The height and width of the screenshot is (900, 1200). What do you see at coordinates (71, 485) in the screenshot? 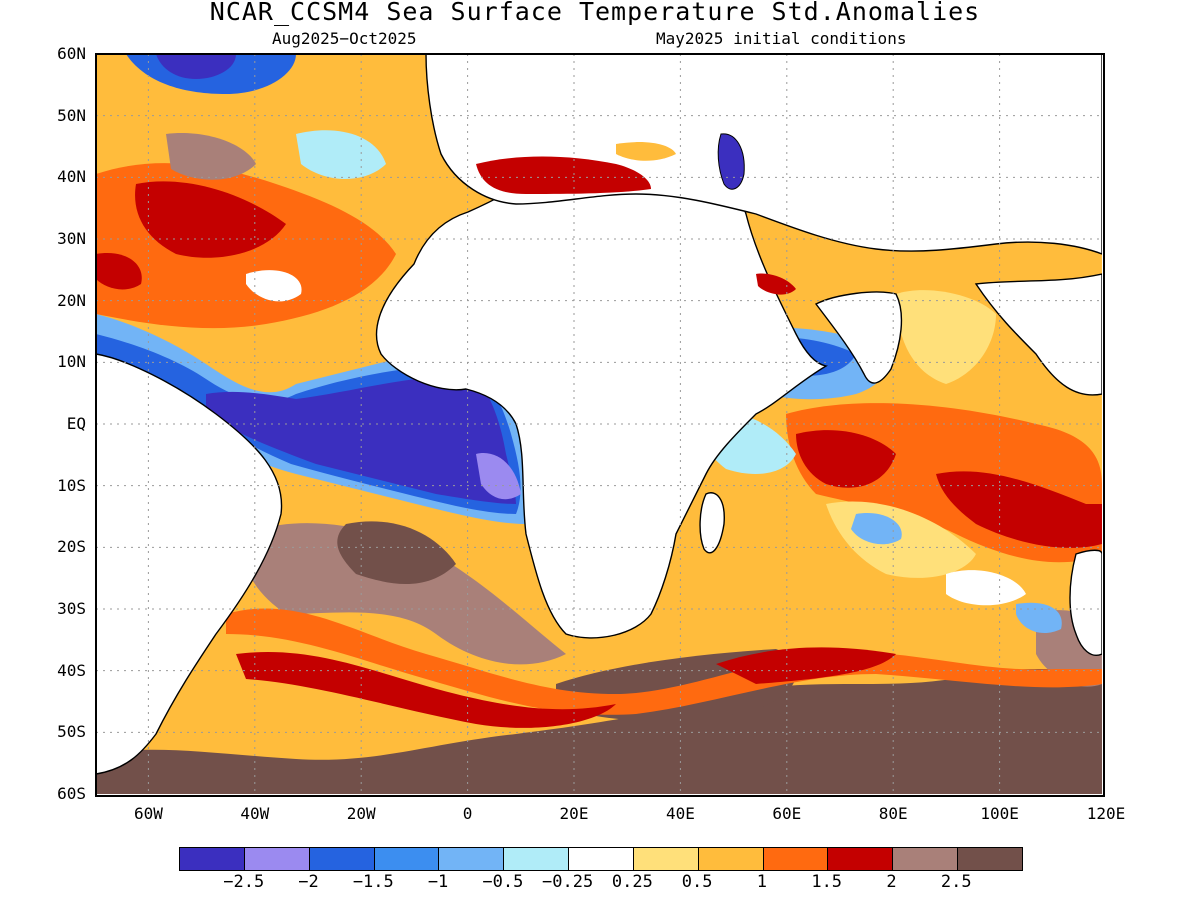
I see `latitude-label: 10S` at bounding box center [71, 485].